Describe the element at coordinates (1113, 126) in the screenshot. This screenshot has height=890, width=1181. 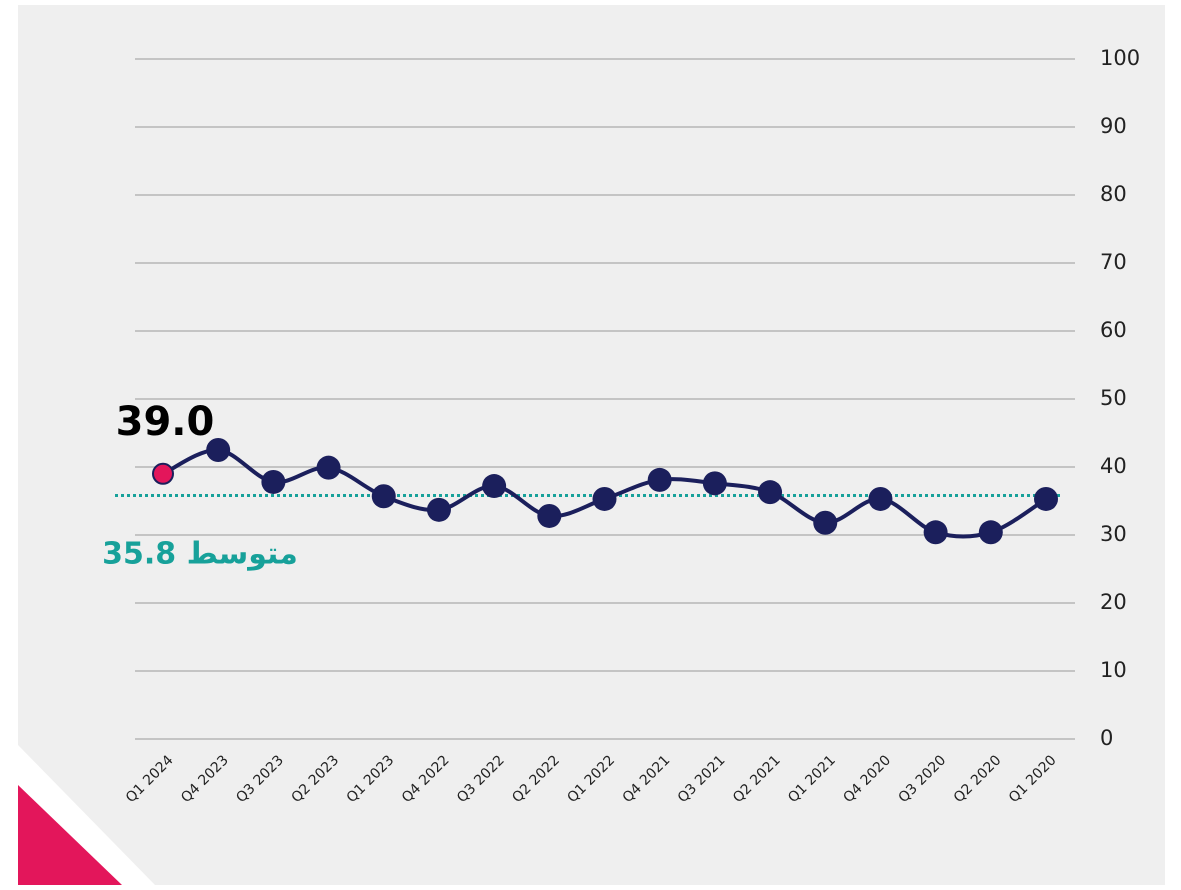
I see `y-tick-label: 90` at that location.